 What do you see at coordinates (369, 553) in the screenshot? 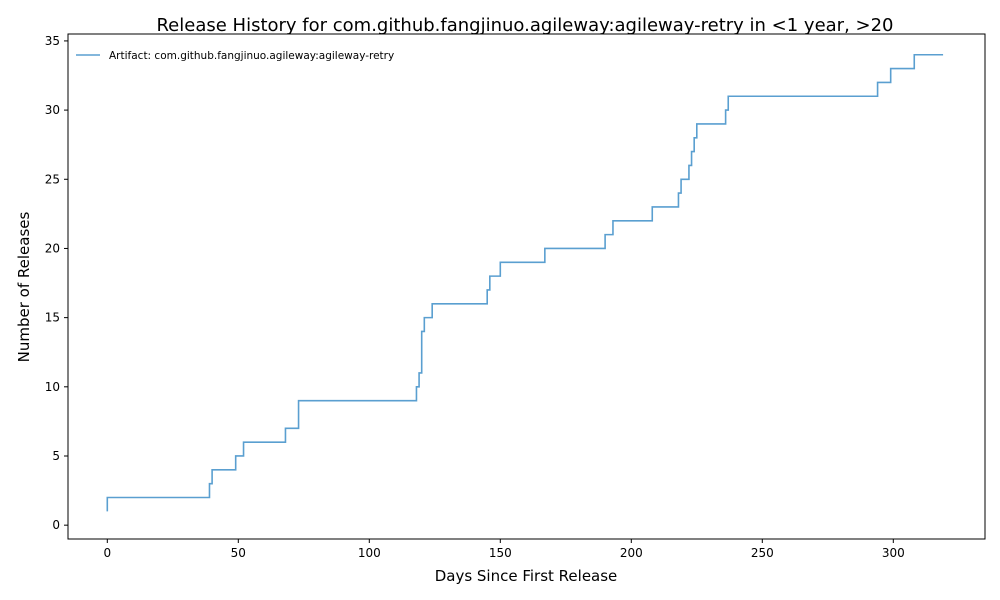
I see `x-tick-label: 100` at bounding box center [369, 553].